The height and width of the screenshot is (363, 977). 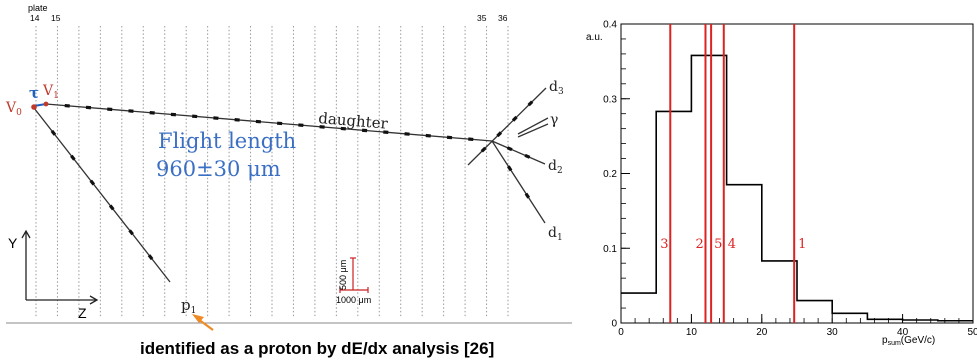 I want to click on flight-length-title: Flight length, so click(x=227, y=141).